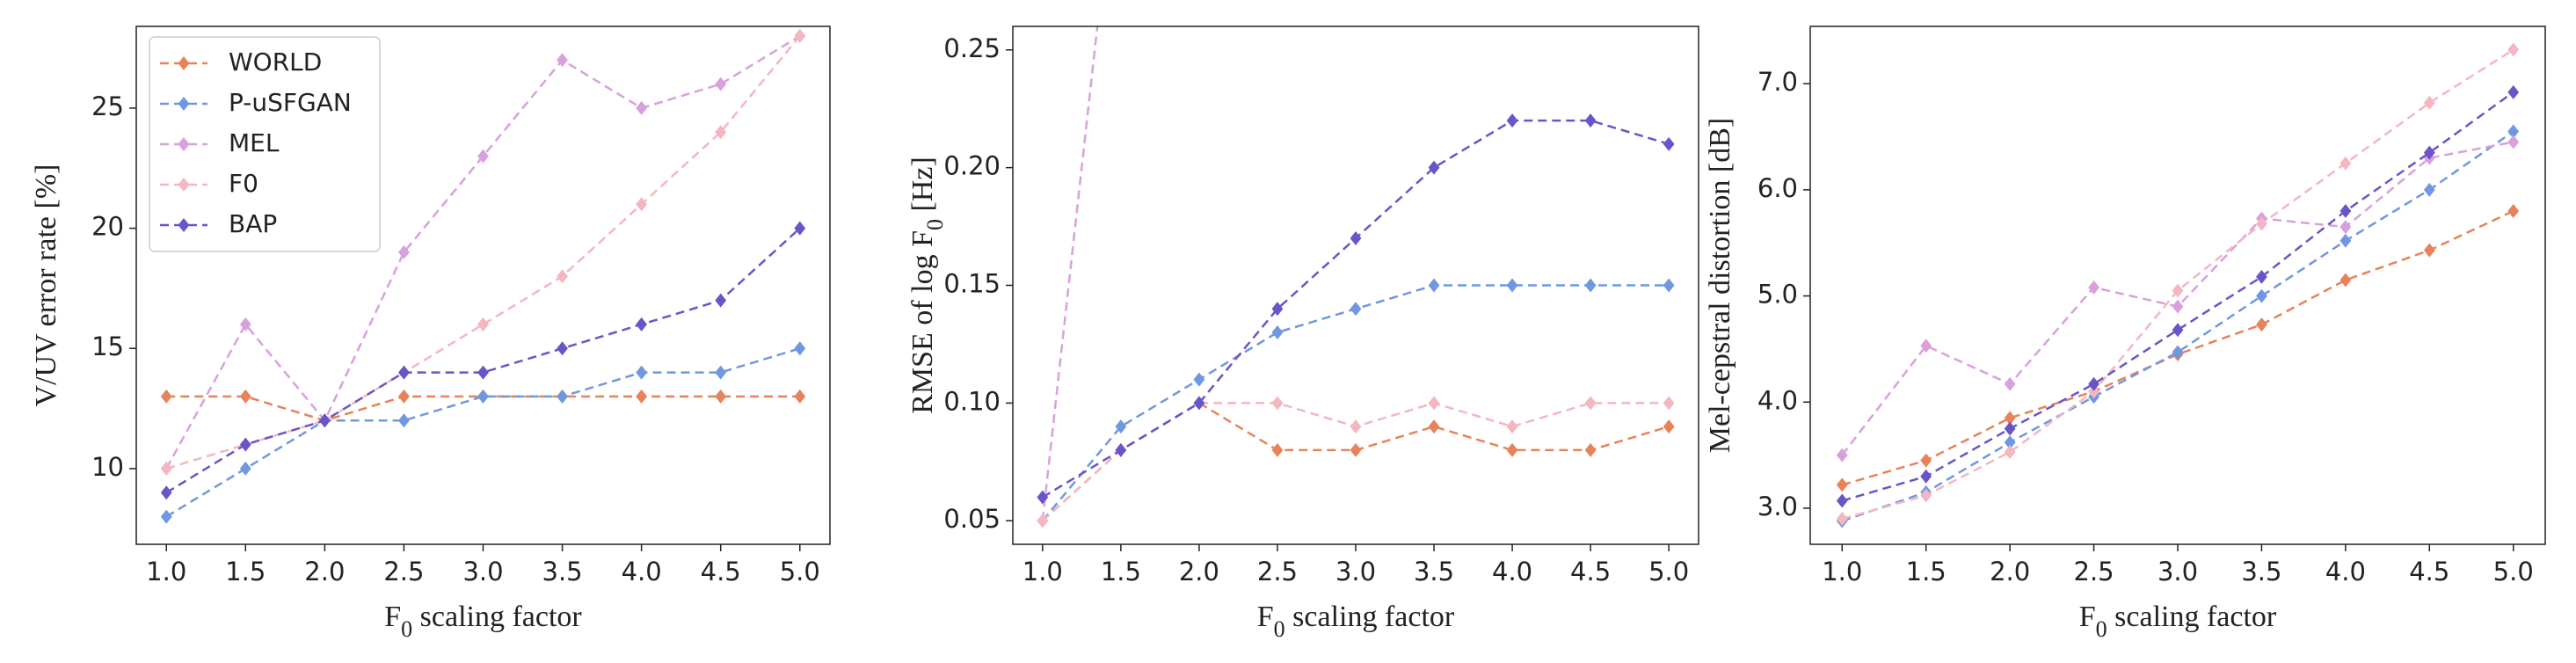 This screenshot has height=663, width=2576. Describe the element at coordinates (243, 183) in the screenshot. I see `legend-label: F0` at that location.